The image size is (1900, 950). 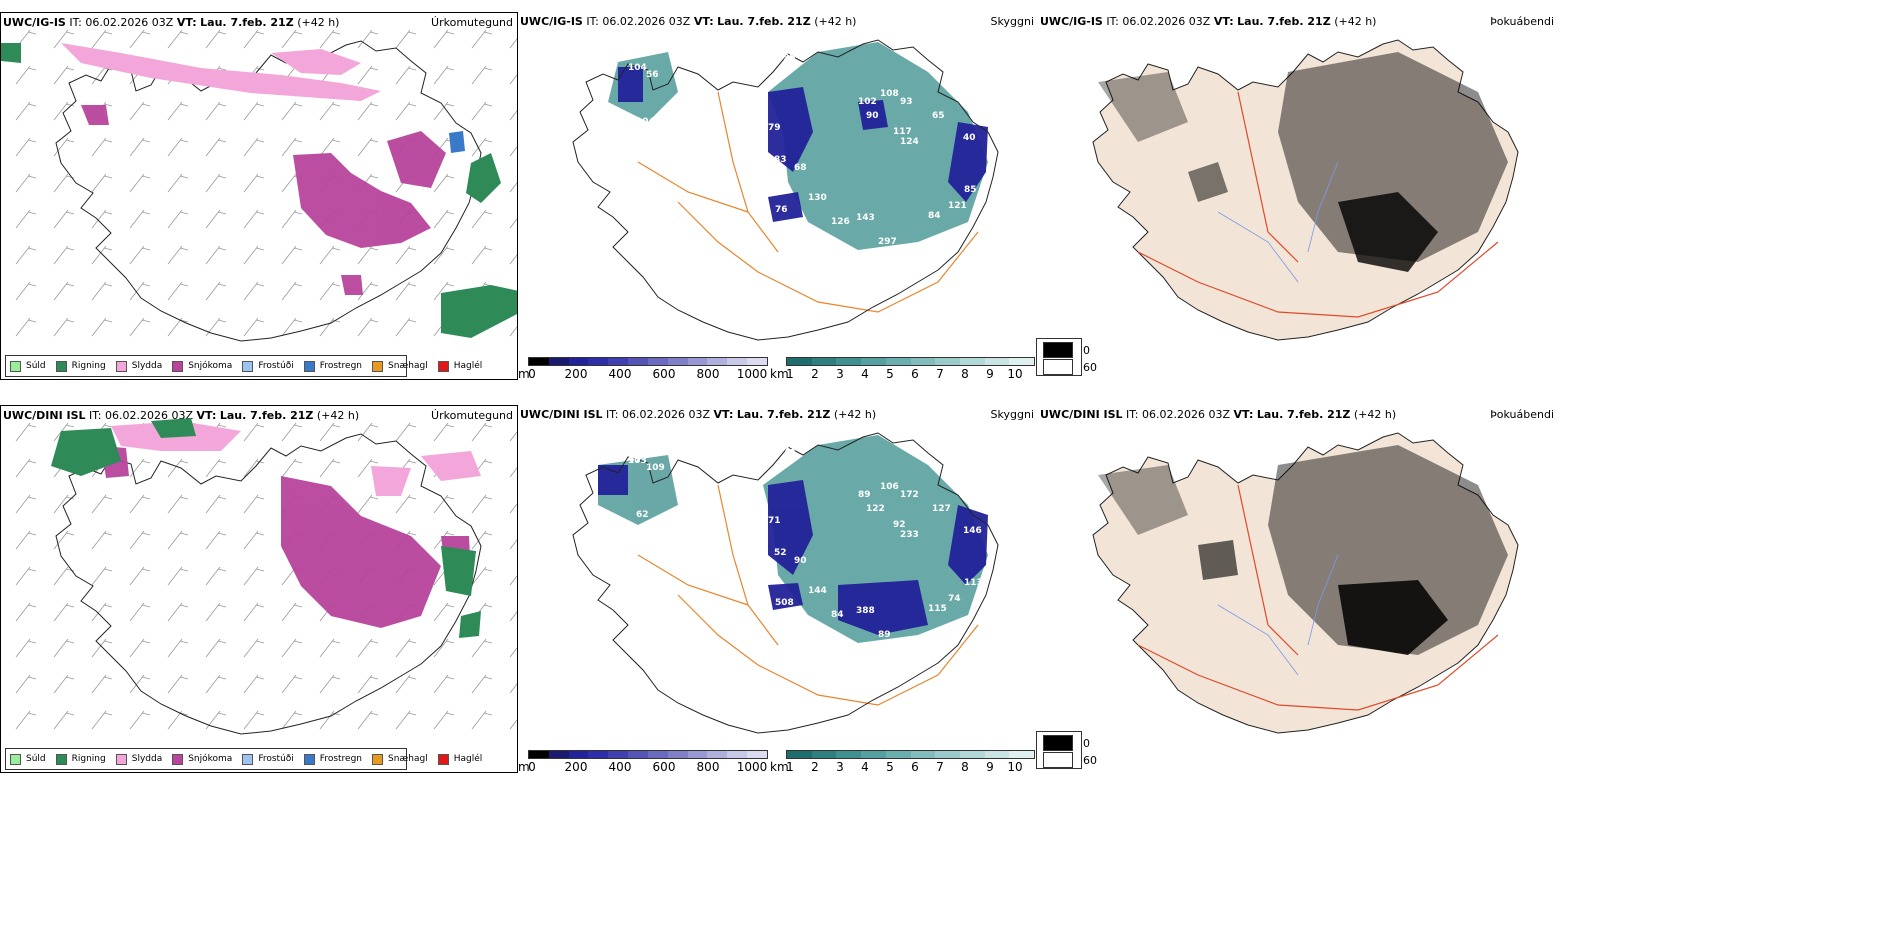 I want to click on colorbar-tick-label: 800, so click(x=708, y=767).